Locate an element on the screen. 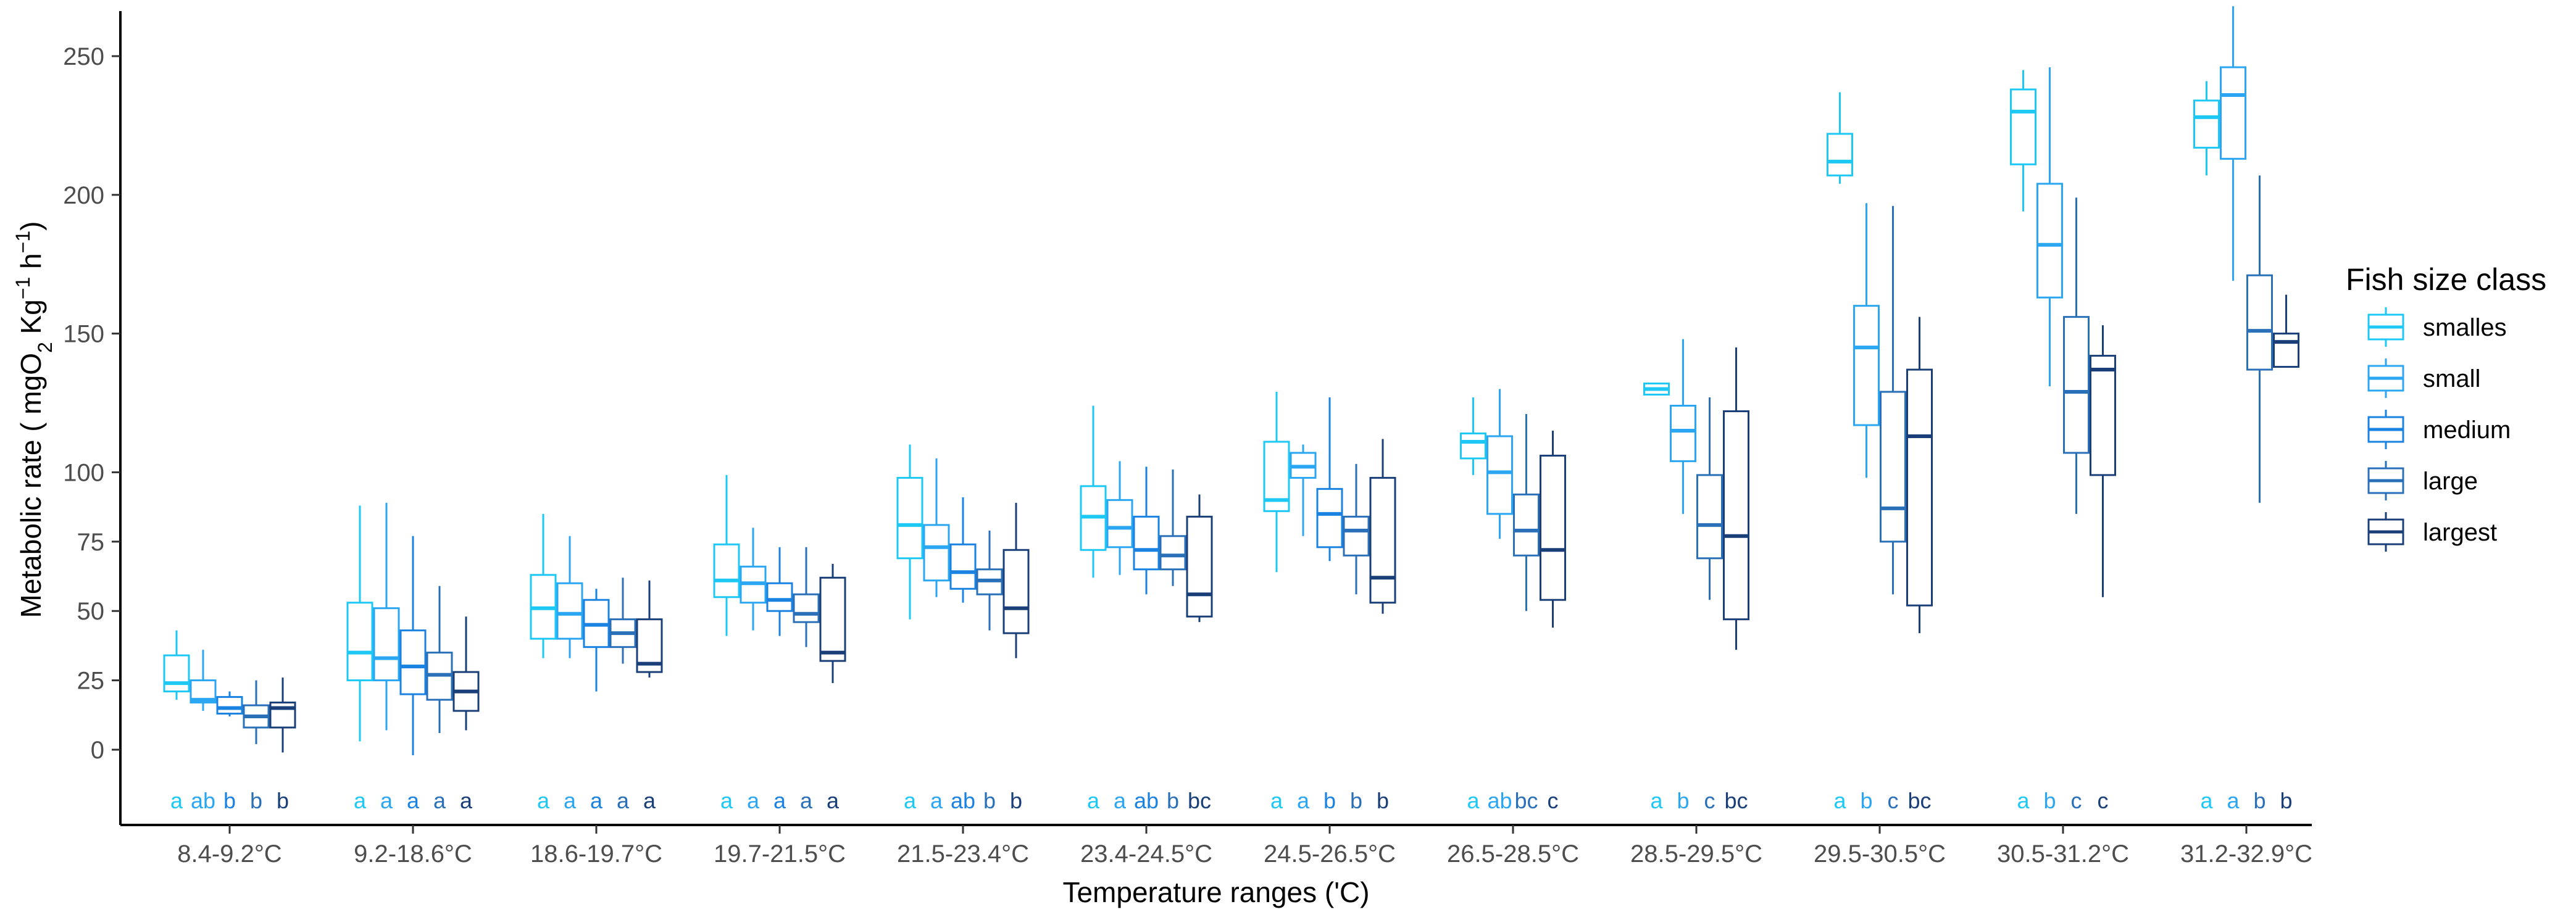 Image resolution: width=2576 pixels, height=920 pixels. significance-group: a ab bc c is located at coordinates (1513, 800).